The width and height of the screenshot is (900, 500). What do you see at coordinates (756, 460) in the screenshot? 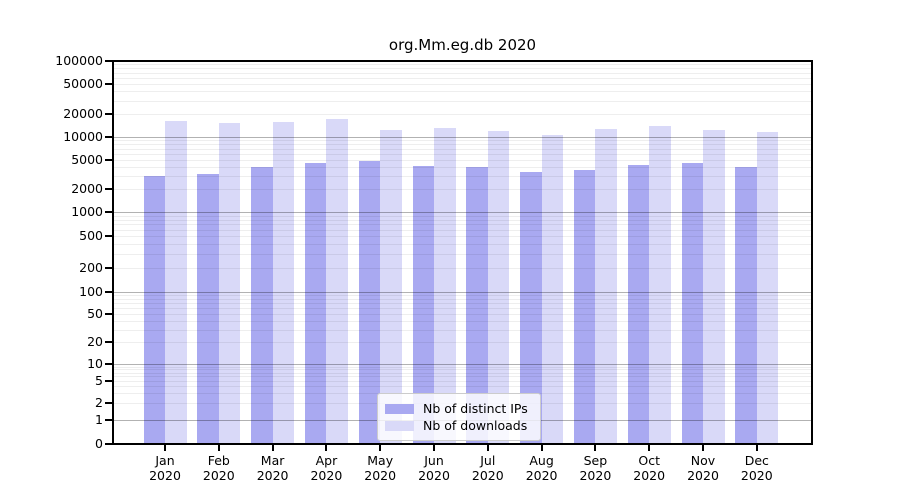
I see `month-label: Dec` at bounding box center [756, 460].